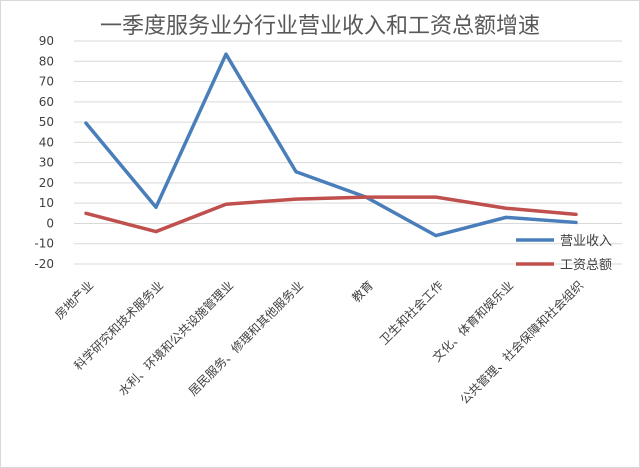 The height and width of the screenshot is (468, 640). I want to click on y-tick-label: 70, so click(46, 82).